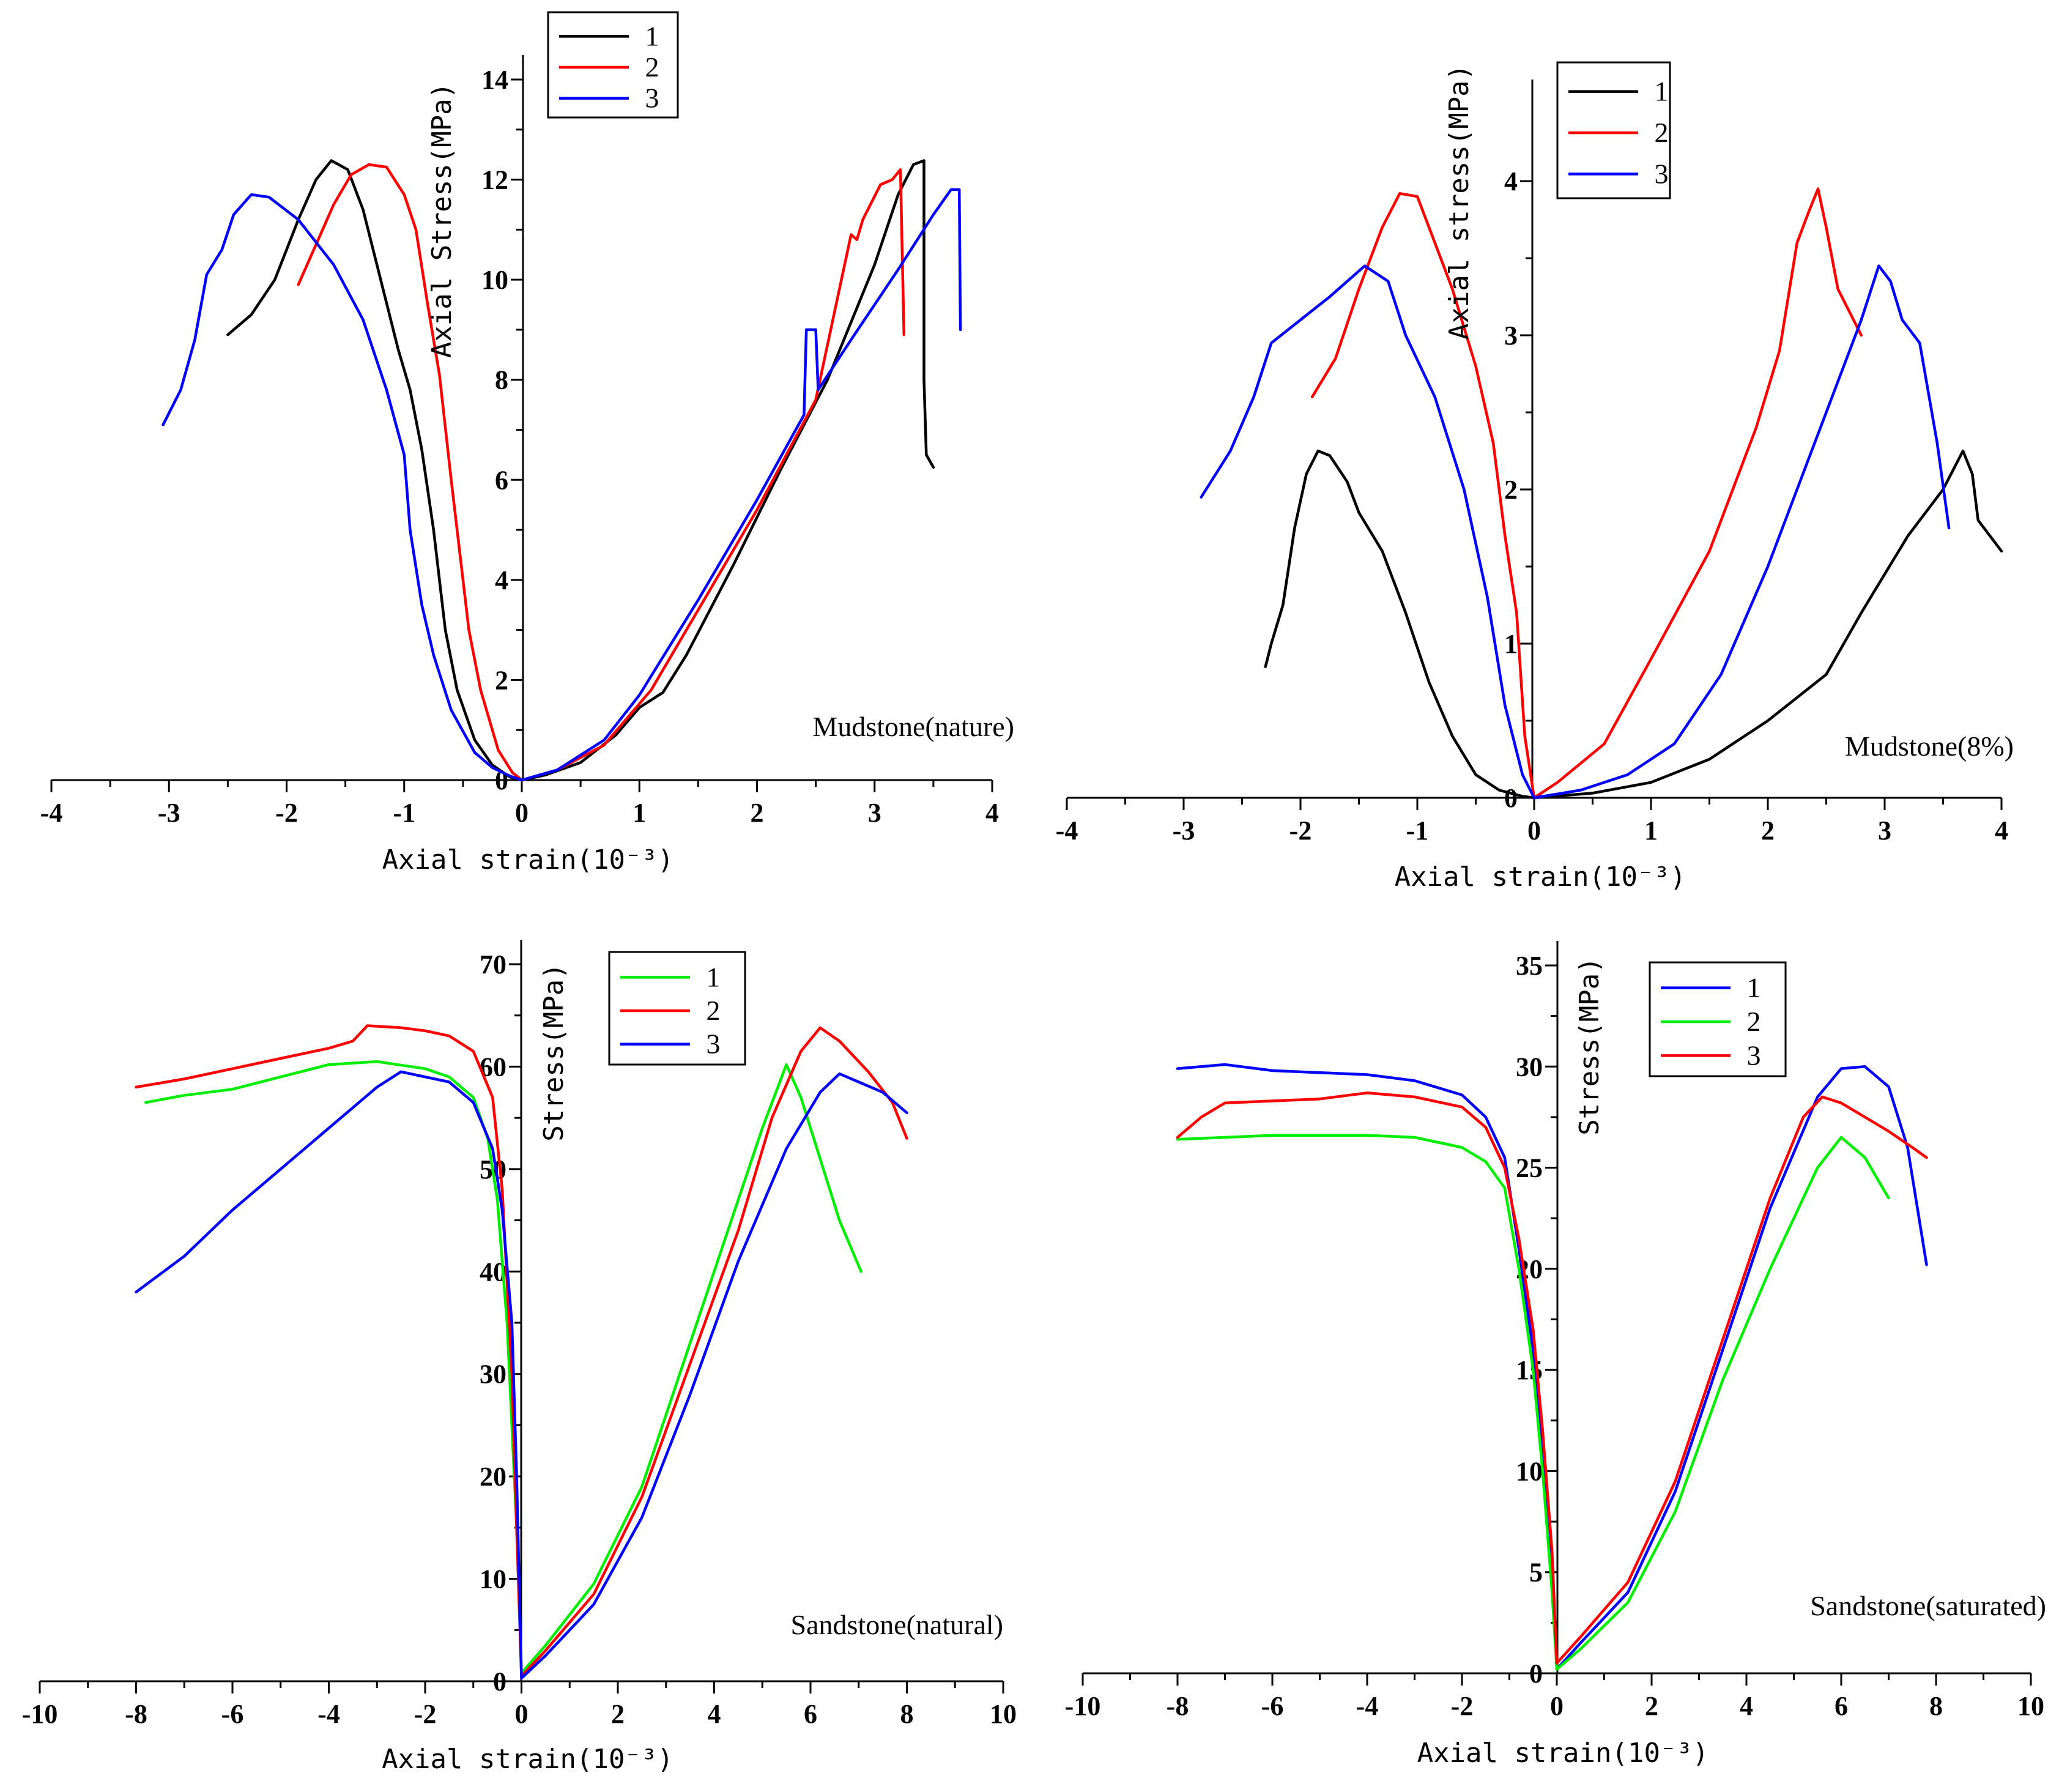  What do you see at coordinates (494, 80) in the screenshot?
I see `y-tick-label: 14` at bounding box center [494, 80].